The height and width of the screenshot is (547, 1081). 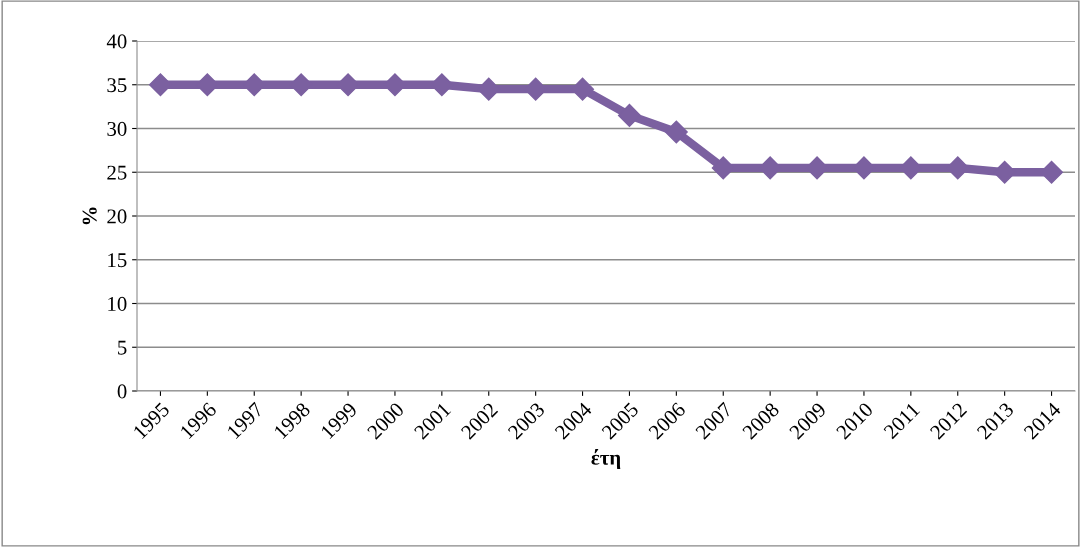 I want to click on y-tick-label: 5, so click(x=122, y=347).